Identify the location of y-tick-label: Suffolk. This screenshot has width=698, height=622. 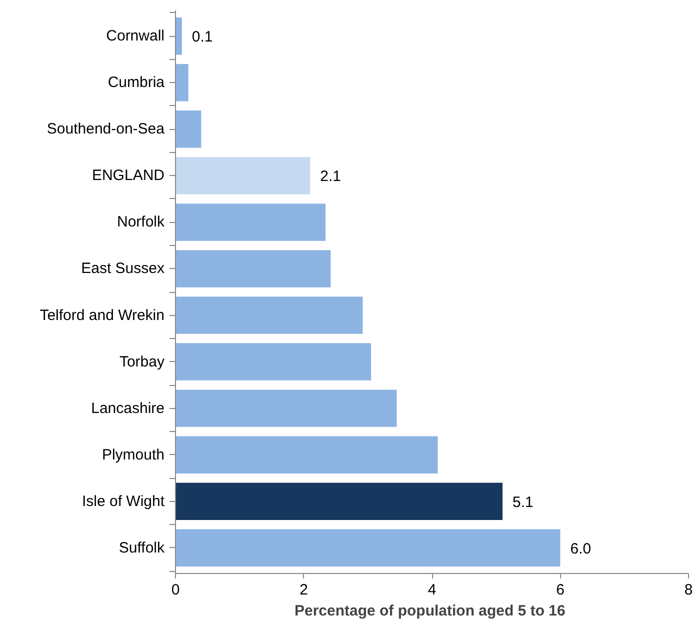
(141, 547).